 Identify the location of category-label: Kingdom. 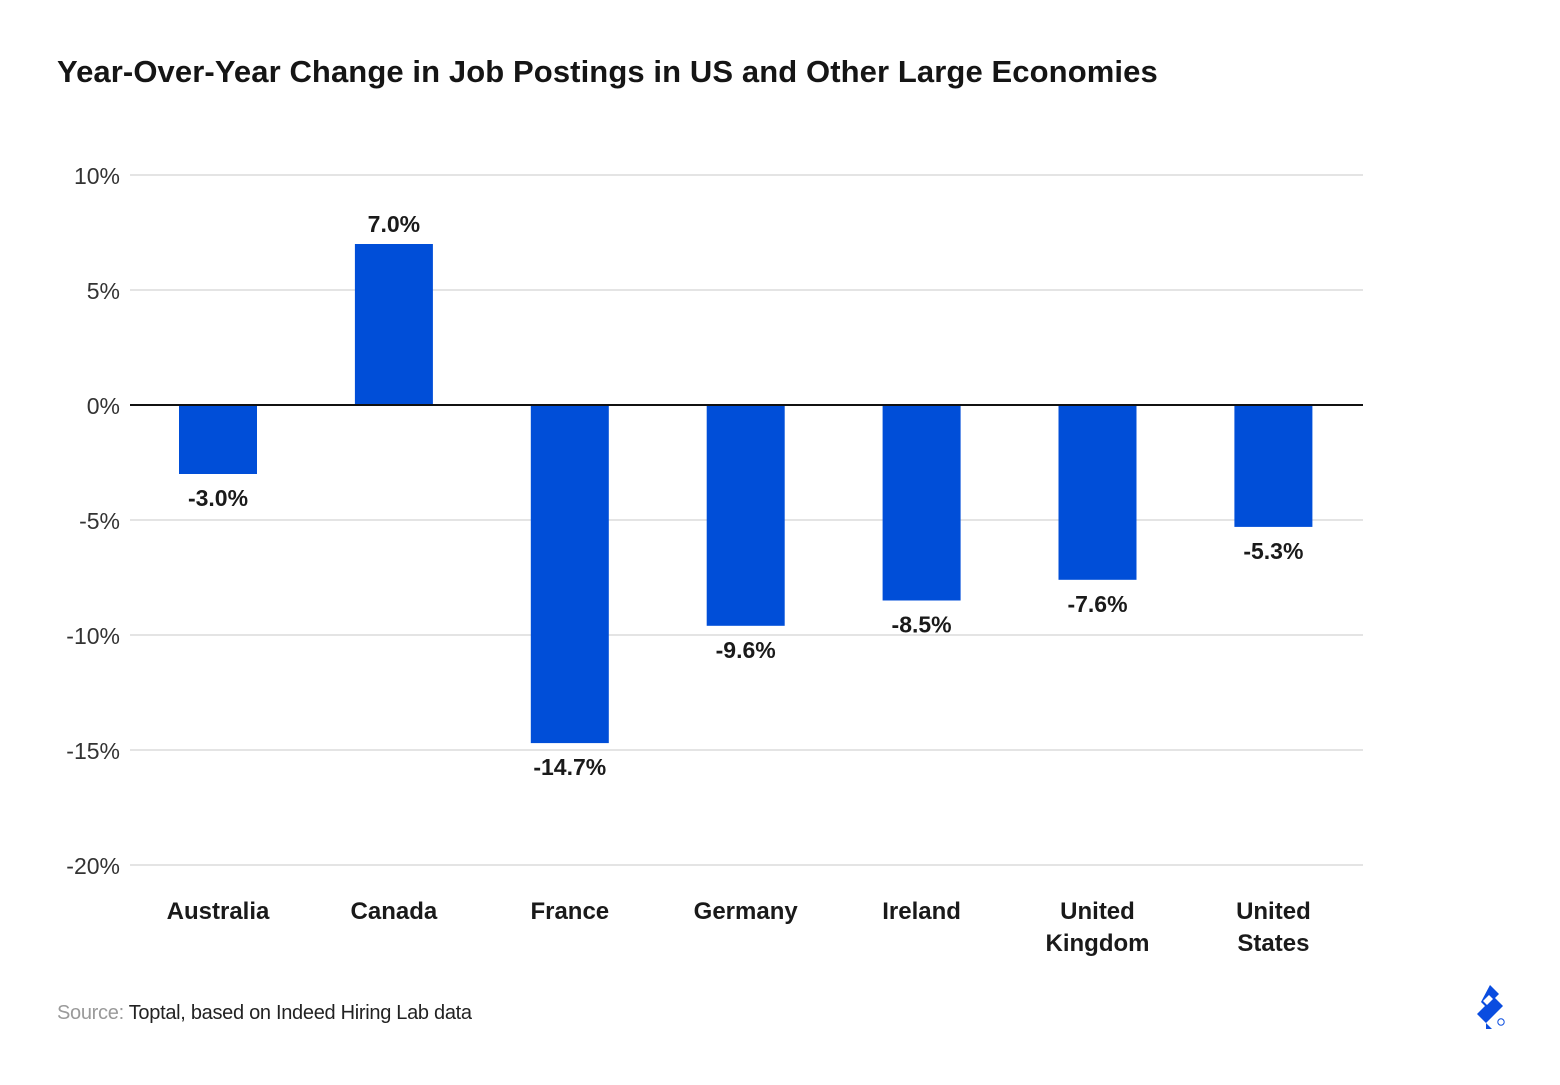
(1098, 943).